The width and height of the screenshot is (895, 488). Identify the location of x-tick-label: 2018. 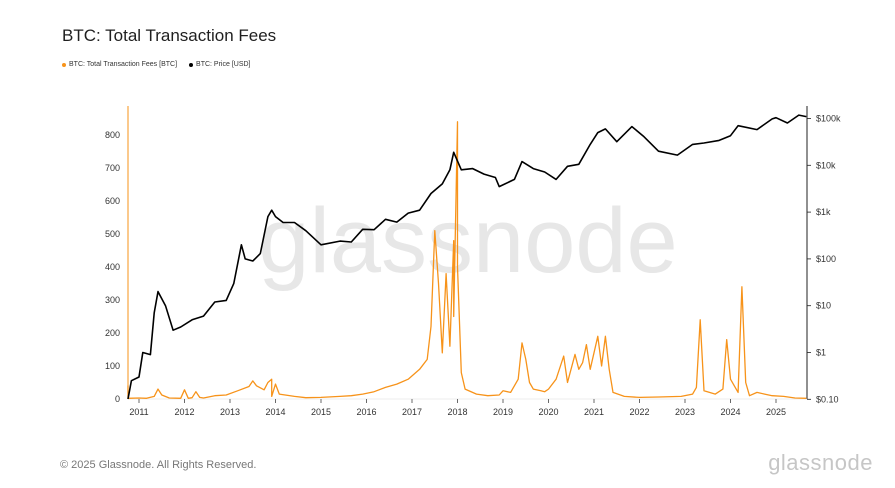
(457, 412).